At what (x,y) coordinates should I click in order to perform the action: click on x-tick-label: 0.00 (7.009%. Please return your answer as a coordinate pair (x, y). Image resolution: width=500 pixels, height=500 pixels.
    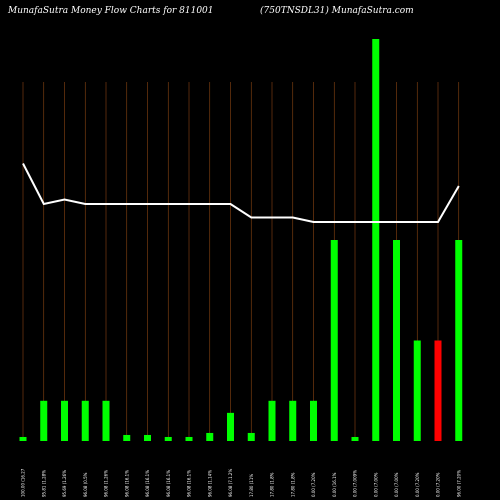
    Looking at the image, I should click on (355, 483).